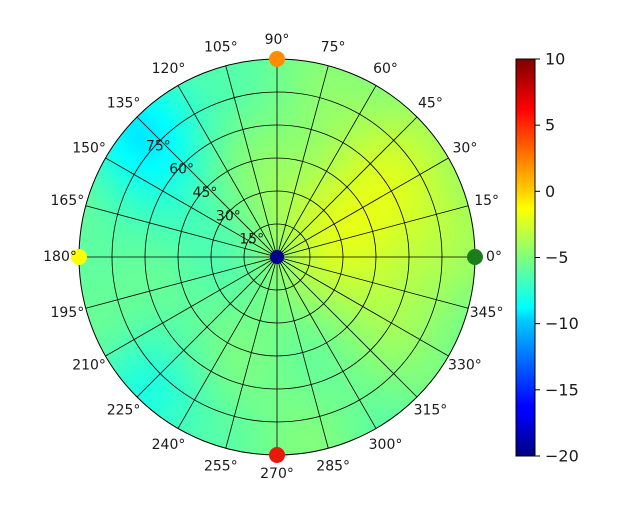 This screenshot has height=513, width=642. Describe the element at coordinates (486, 201) in the screenshot. I see `angle-tick-label: 15°` at that location.